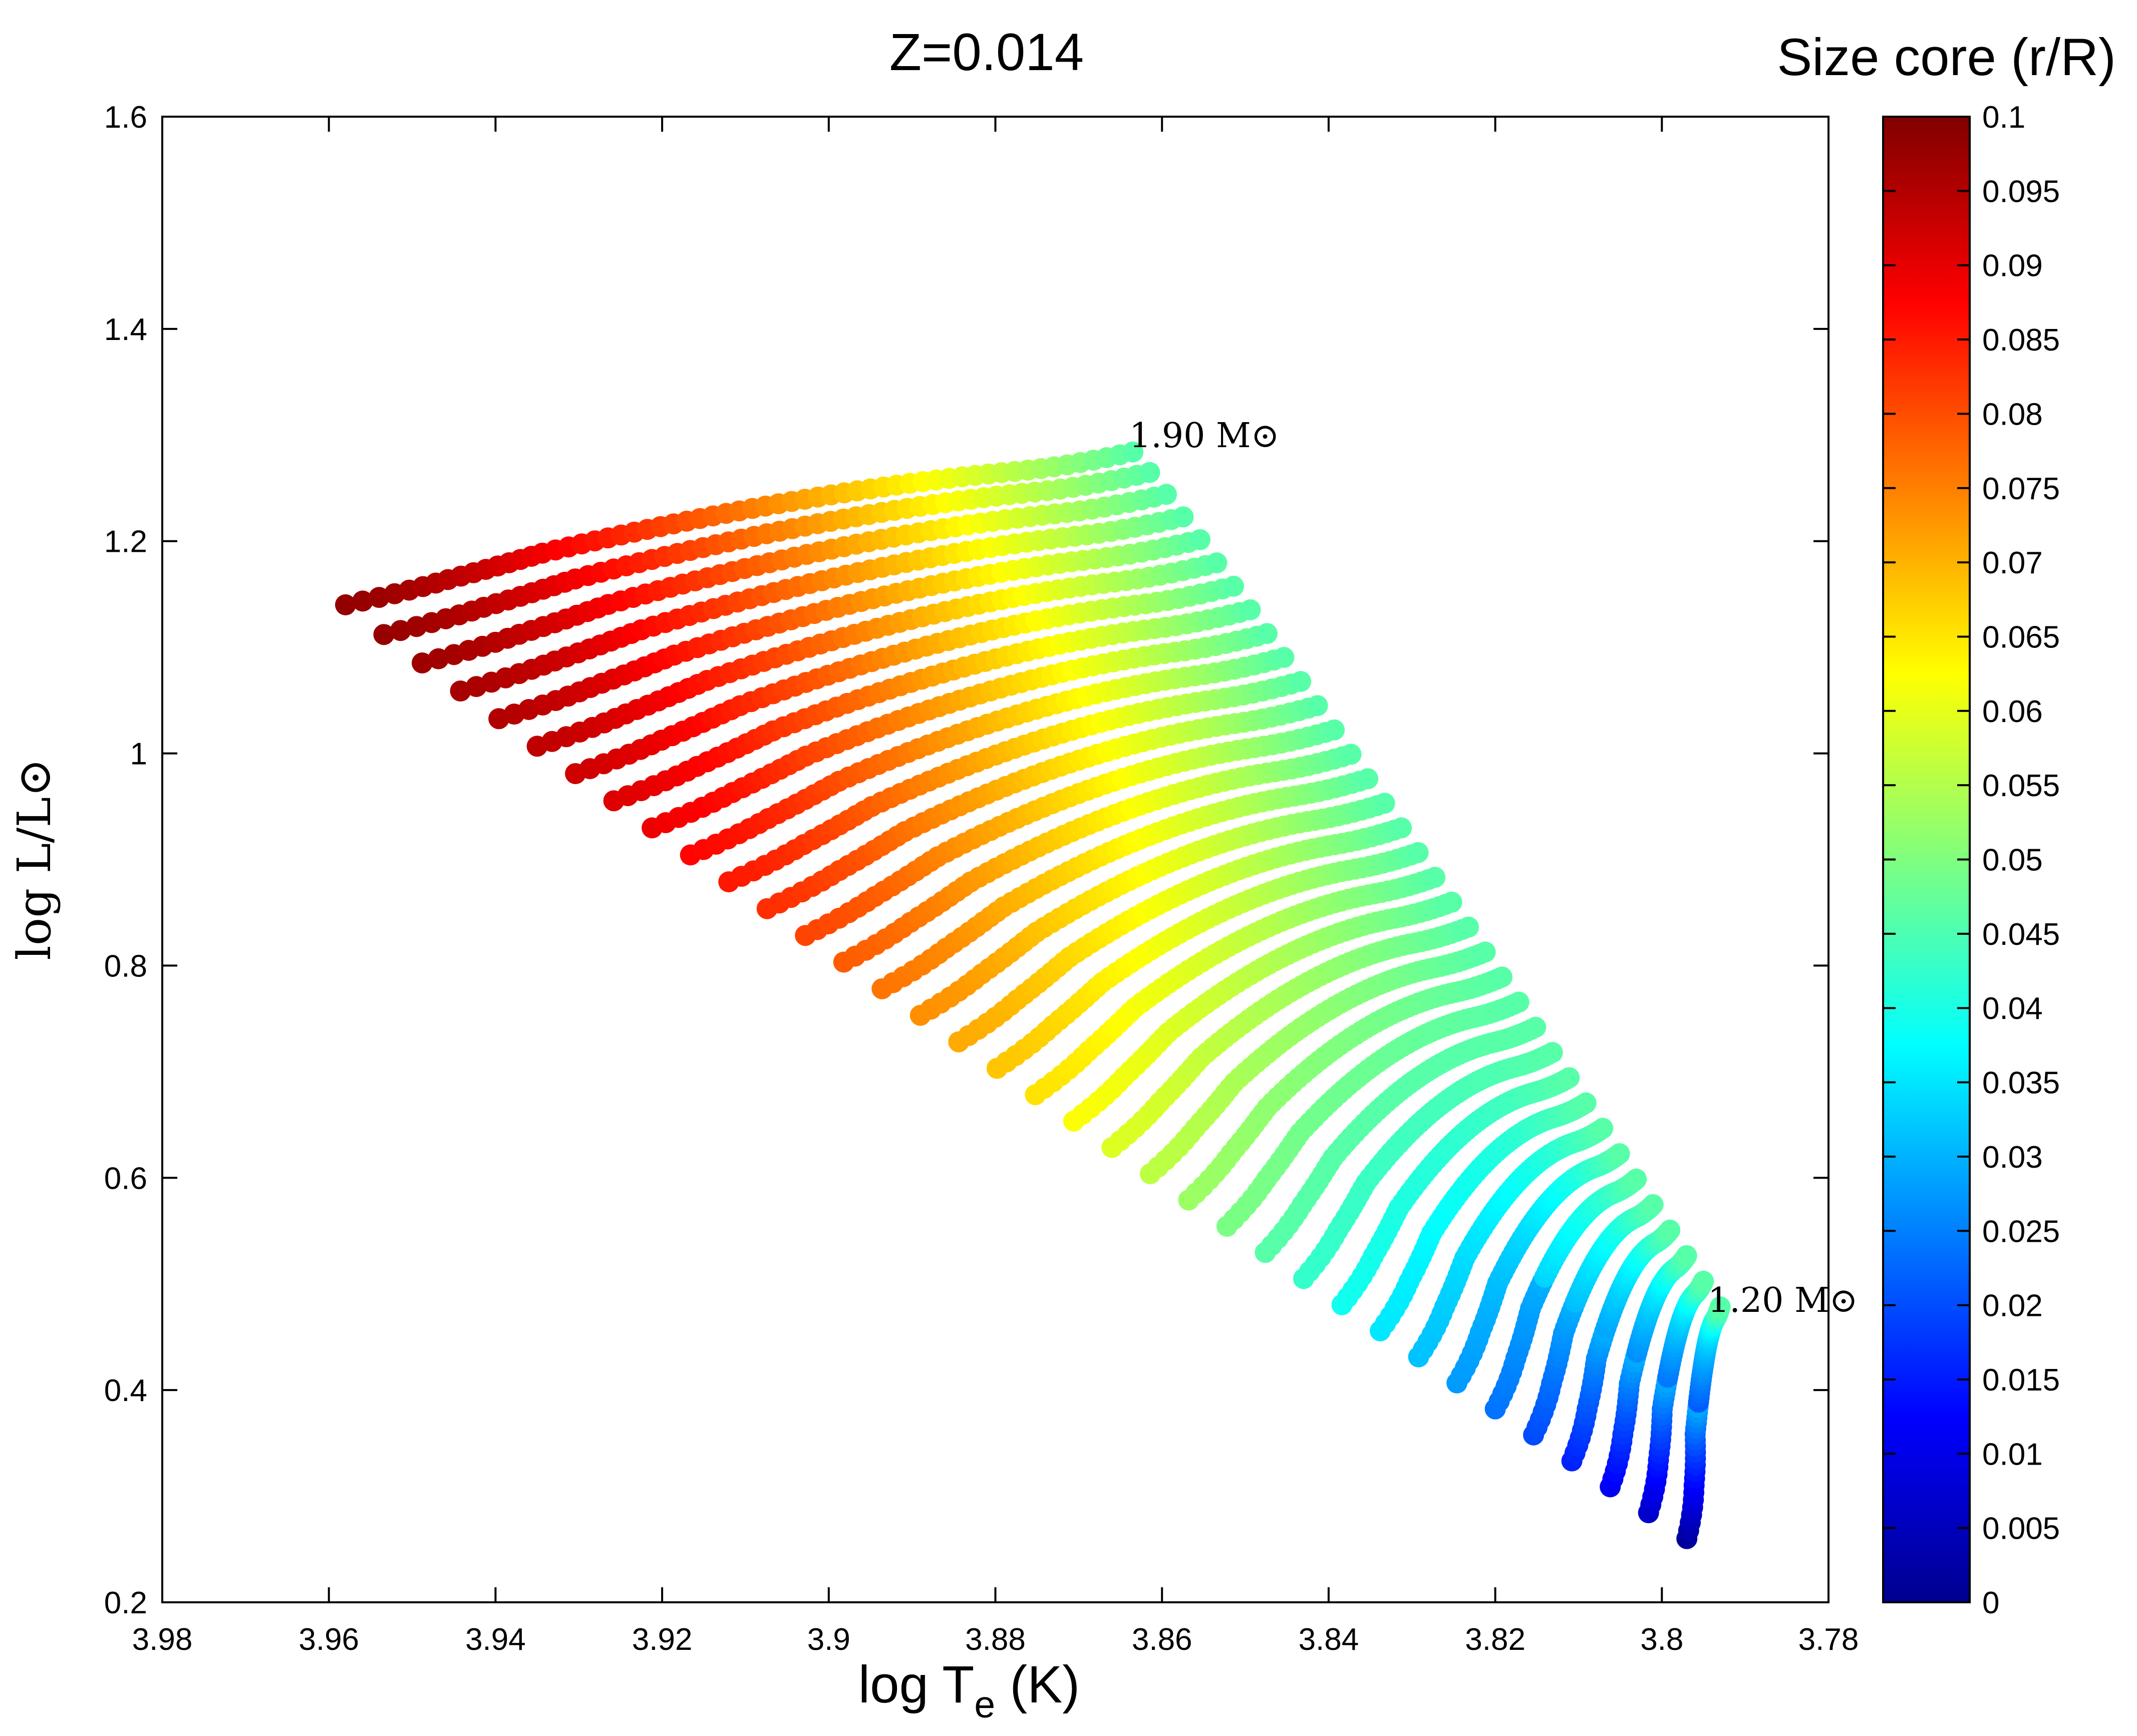 Image resolution: width=2137 pixels, height=1736 pixels. What do you see at coordinates (2012, 415) in the screenshot?
I see `colorbar-tick-label: 0.08` at bounding box center [2012, 415].